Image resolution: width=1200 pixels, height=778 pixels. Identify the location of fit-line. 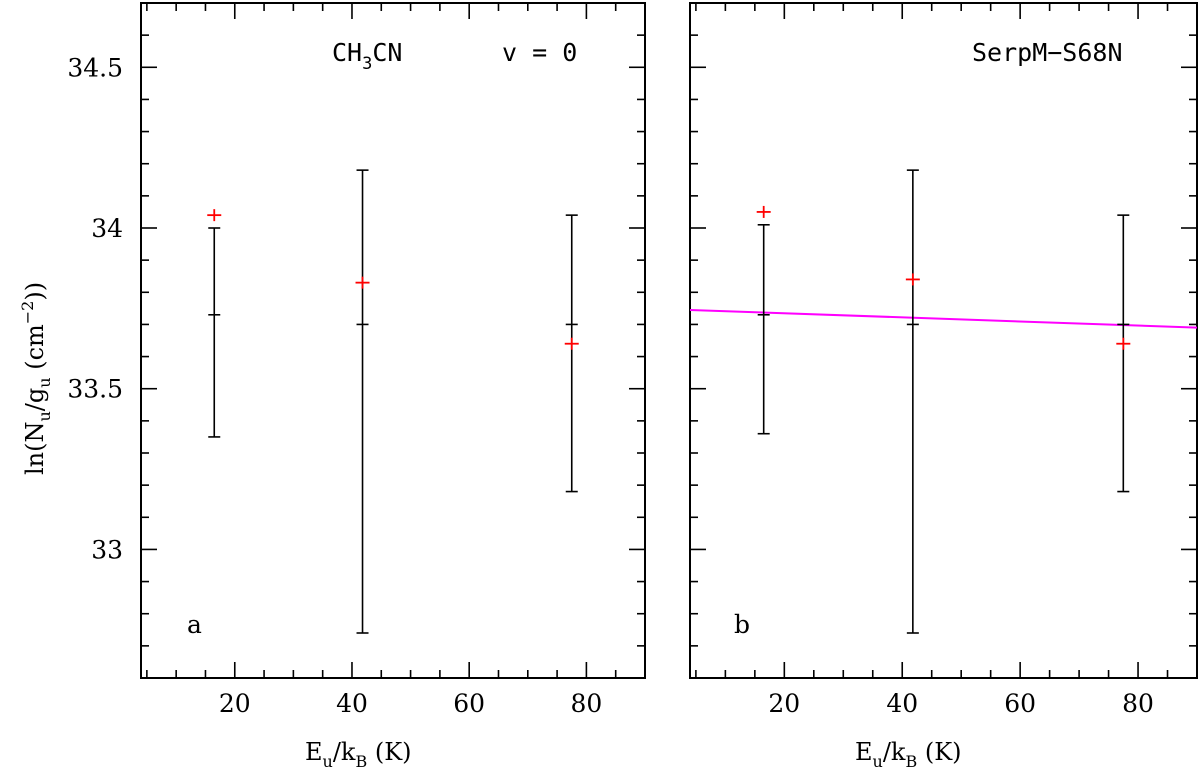
(943, 318).